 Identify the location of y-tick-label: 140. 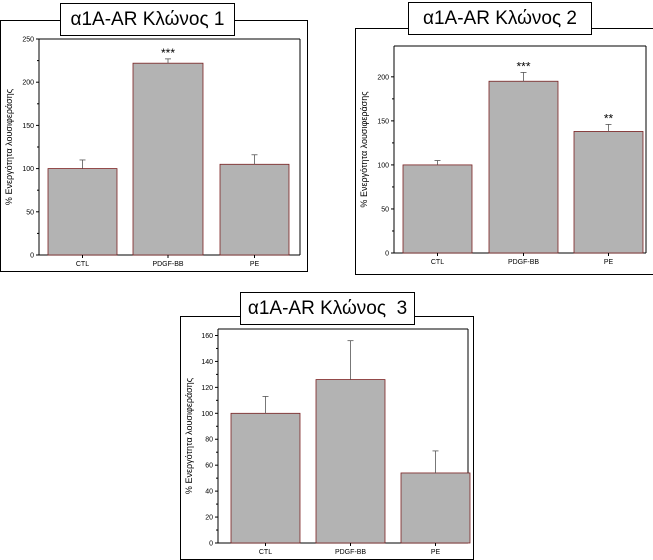
(207, 362).